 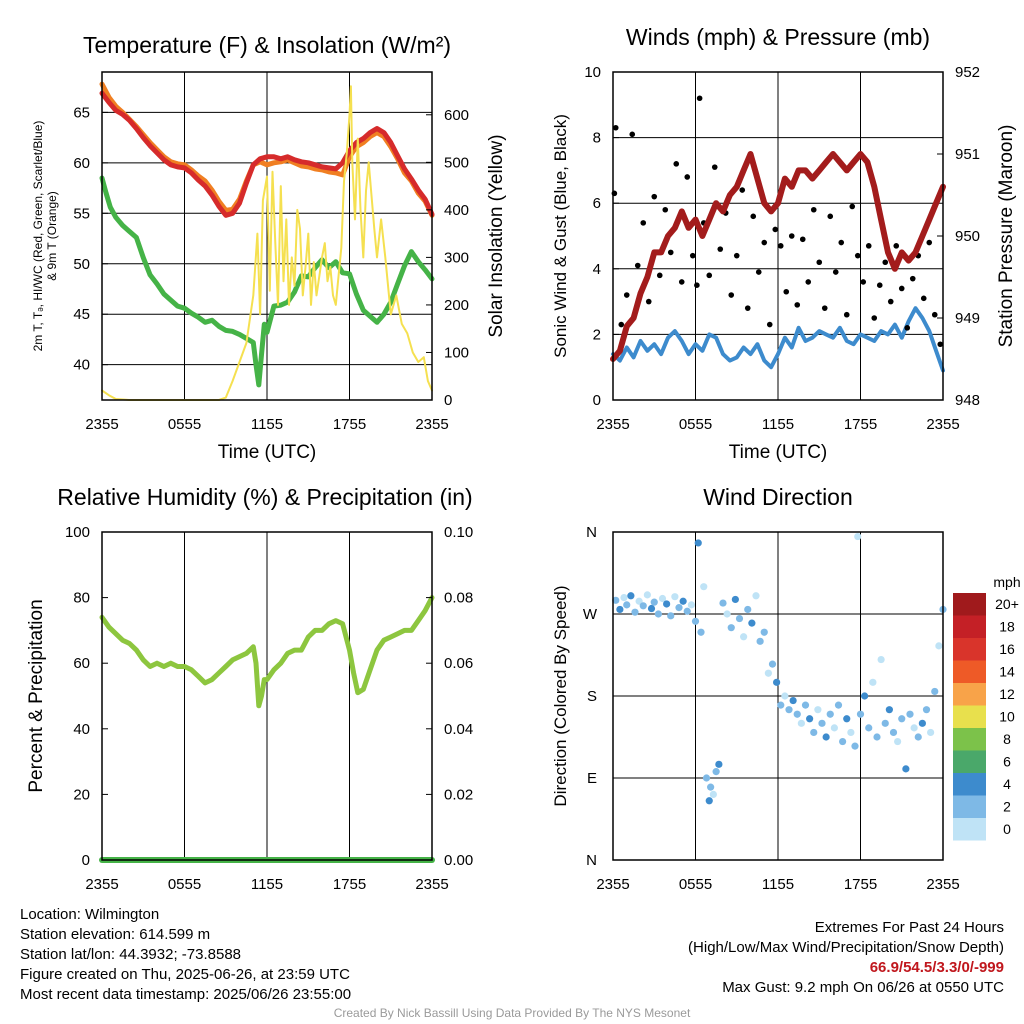 I want to click on direction-x-tick-label: 1755, so click(x=860, y=884).